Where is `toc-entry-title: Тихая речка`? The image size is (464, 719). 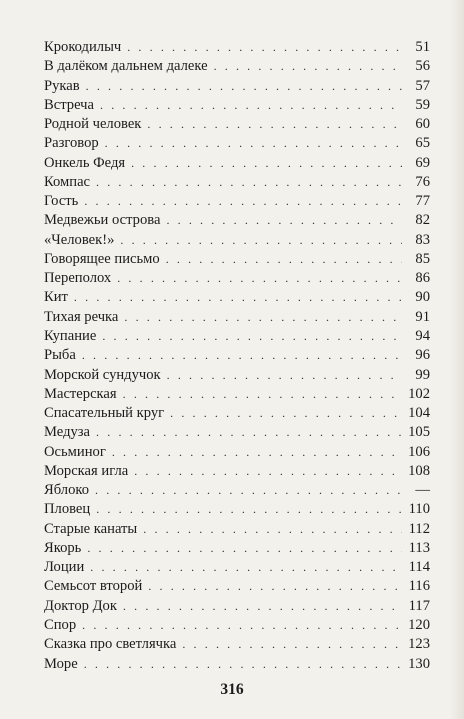 toc-entry-title: Тихая речка is located at coordinates (81, 316).